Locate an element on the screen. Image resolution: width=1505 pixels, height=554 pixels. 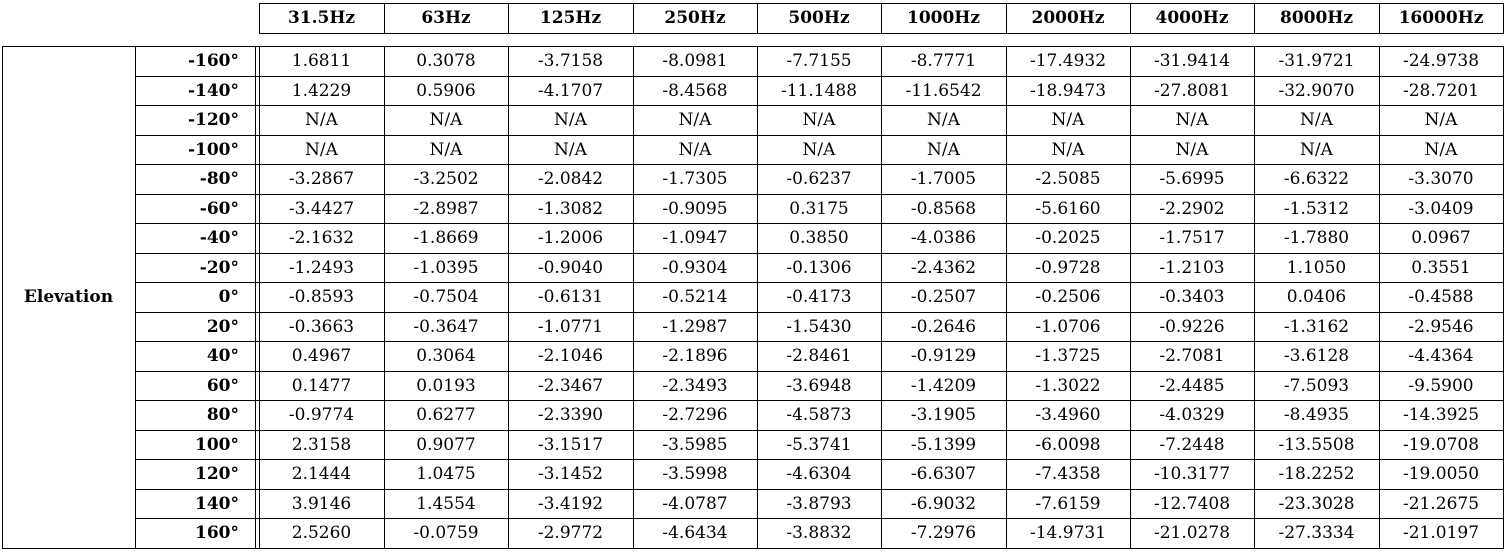
table-cell: -7.2448 is located at coordinates (1192, 444).